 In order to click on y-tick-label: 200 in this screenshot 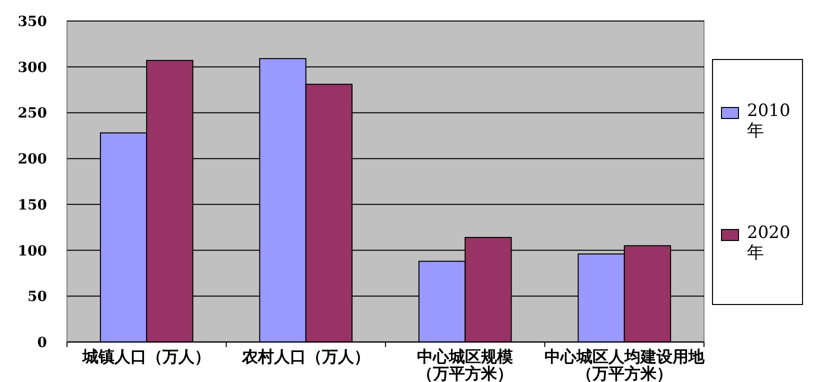, I will do `click(33, 160)`.